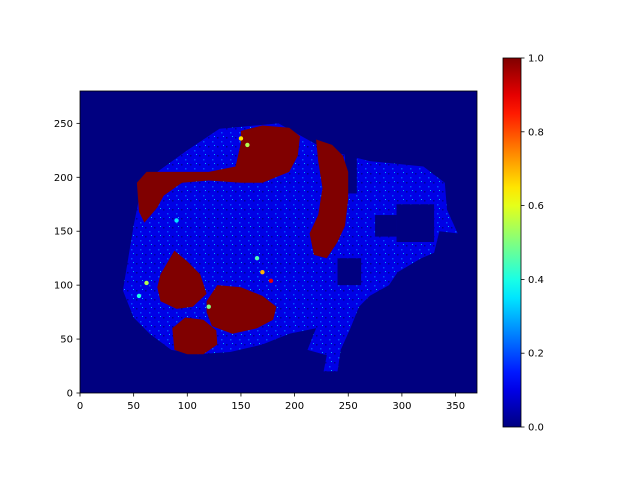 The image size is (640, 480). Describe the element at coordinates (536, 132) in the screenshot. I see `colorbar-tick-label: 0.8` at that location.